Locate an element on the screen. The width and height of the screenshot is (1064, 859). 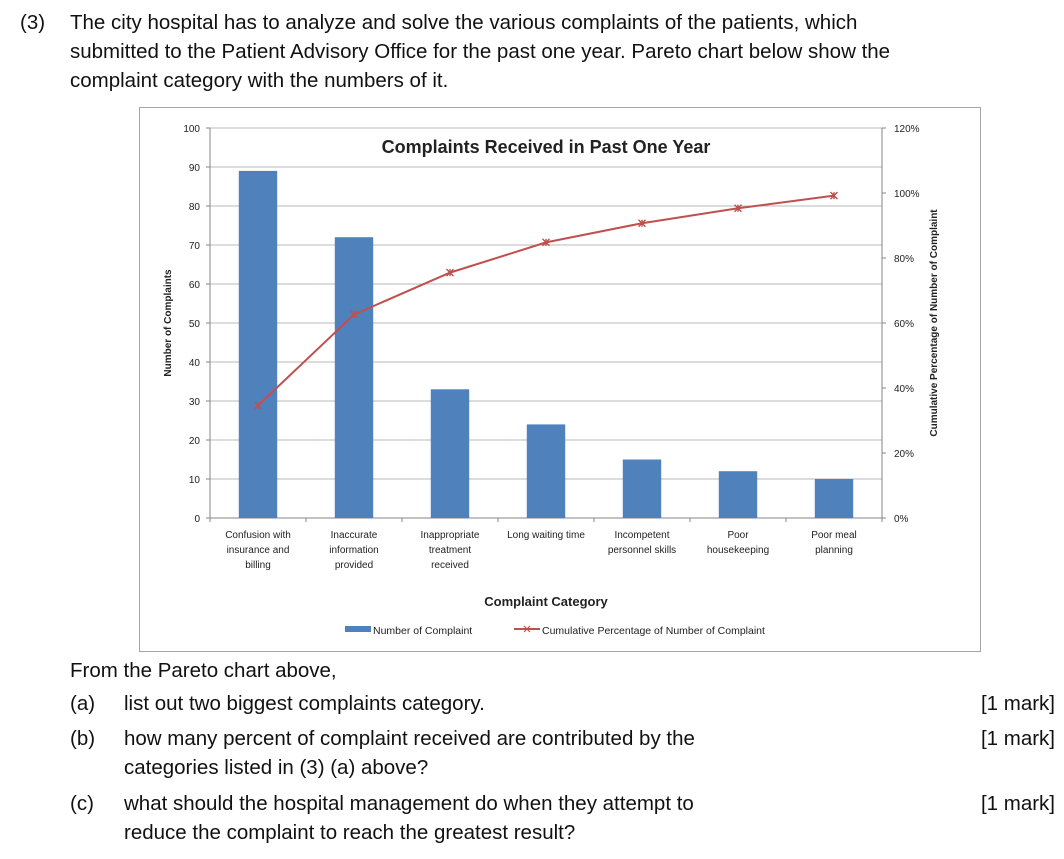
x-tick-label: treatment is located at coordinates (450, 550).